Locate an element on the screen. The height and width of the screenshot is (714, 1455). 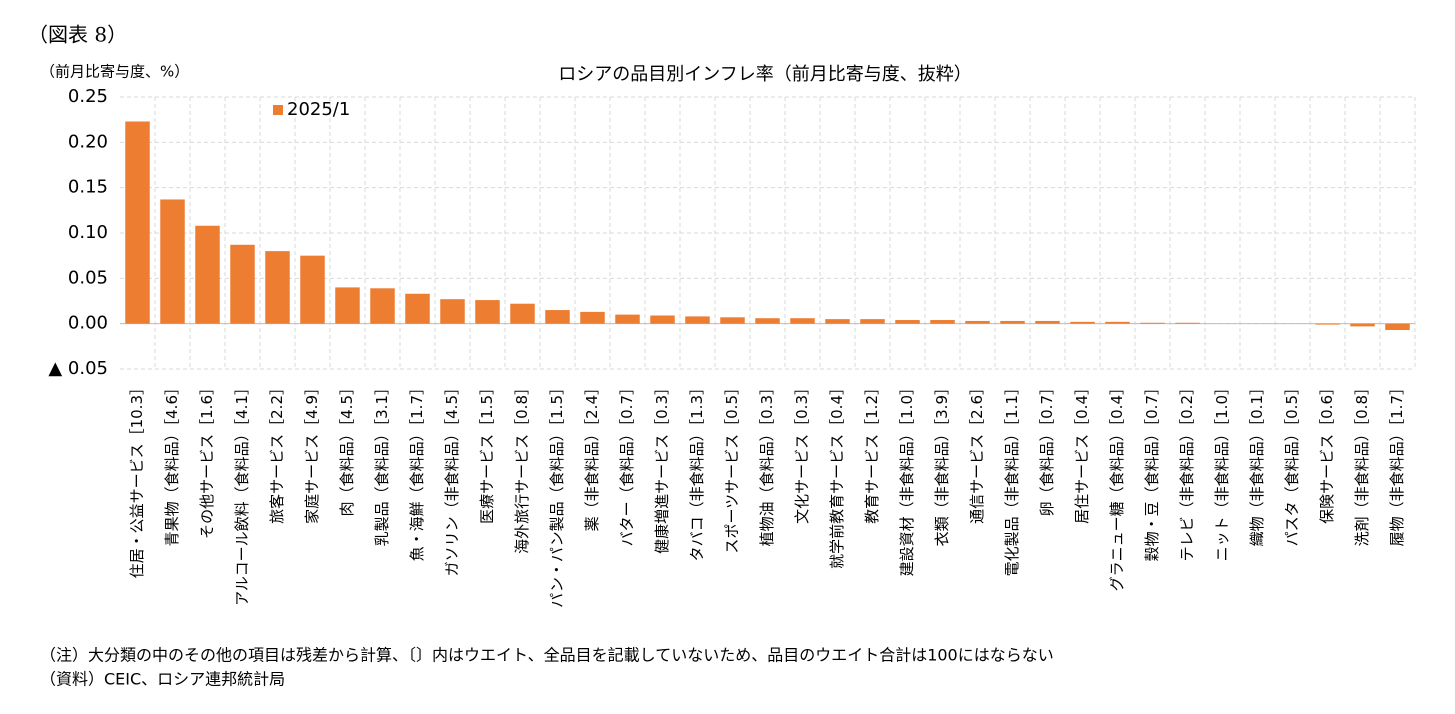
x-tick-label: 居住サービス［0.4］ is located at coordinates (1082, 452).